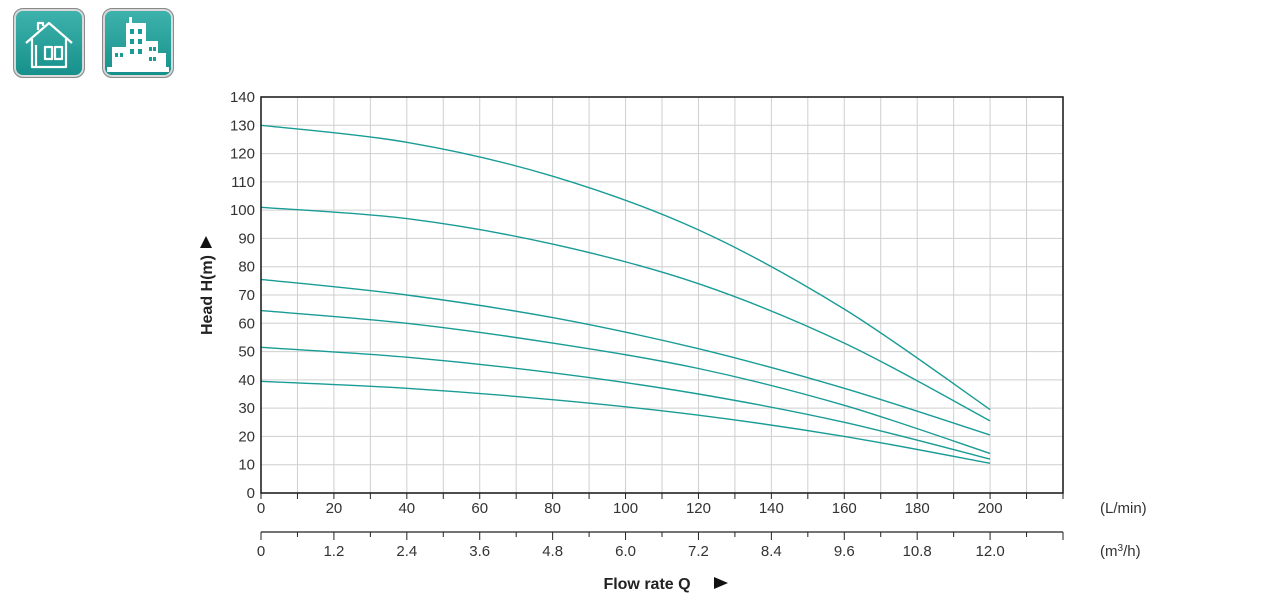  What do you see at coordinates (917, 551) in the screenshot?
I see `x2-tick-label: 10.8` at bounding box center [917, 551].